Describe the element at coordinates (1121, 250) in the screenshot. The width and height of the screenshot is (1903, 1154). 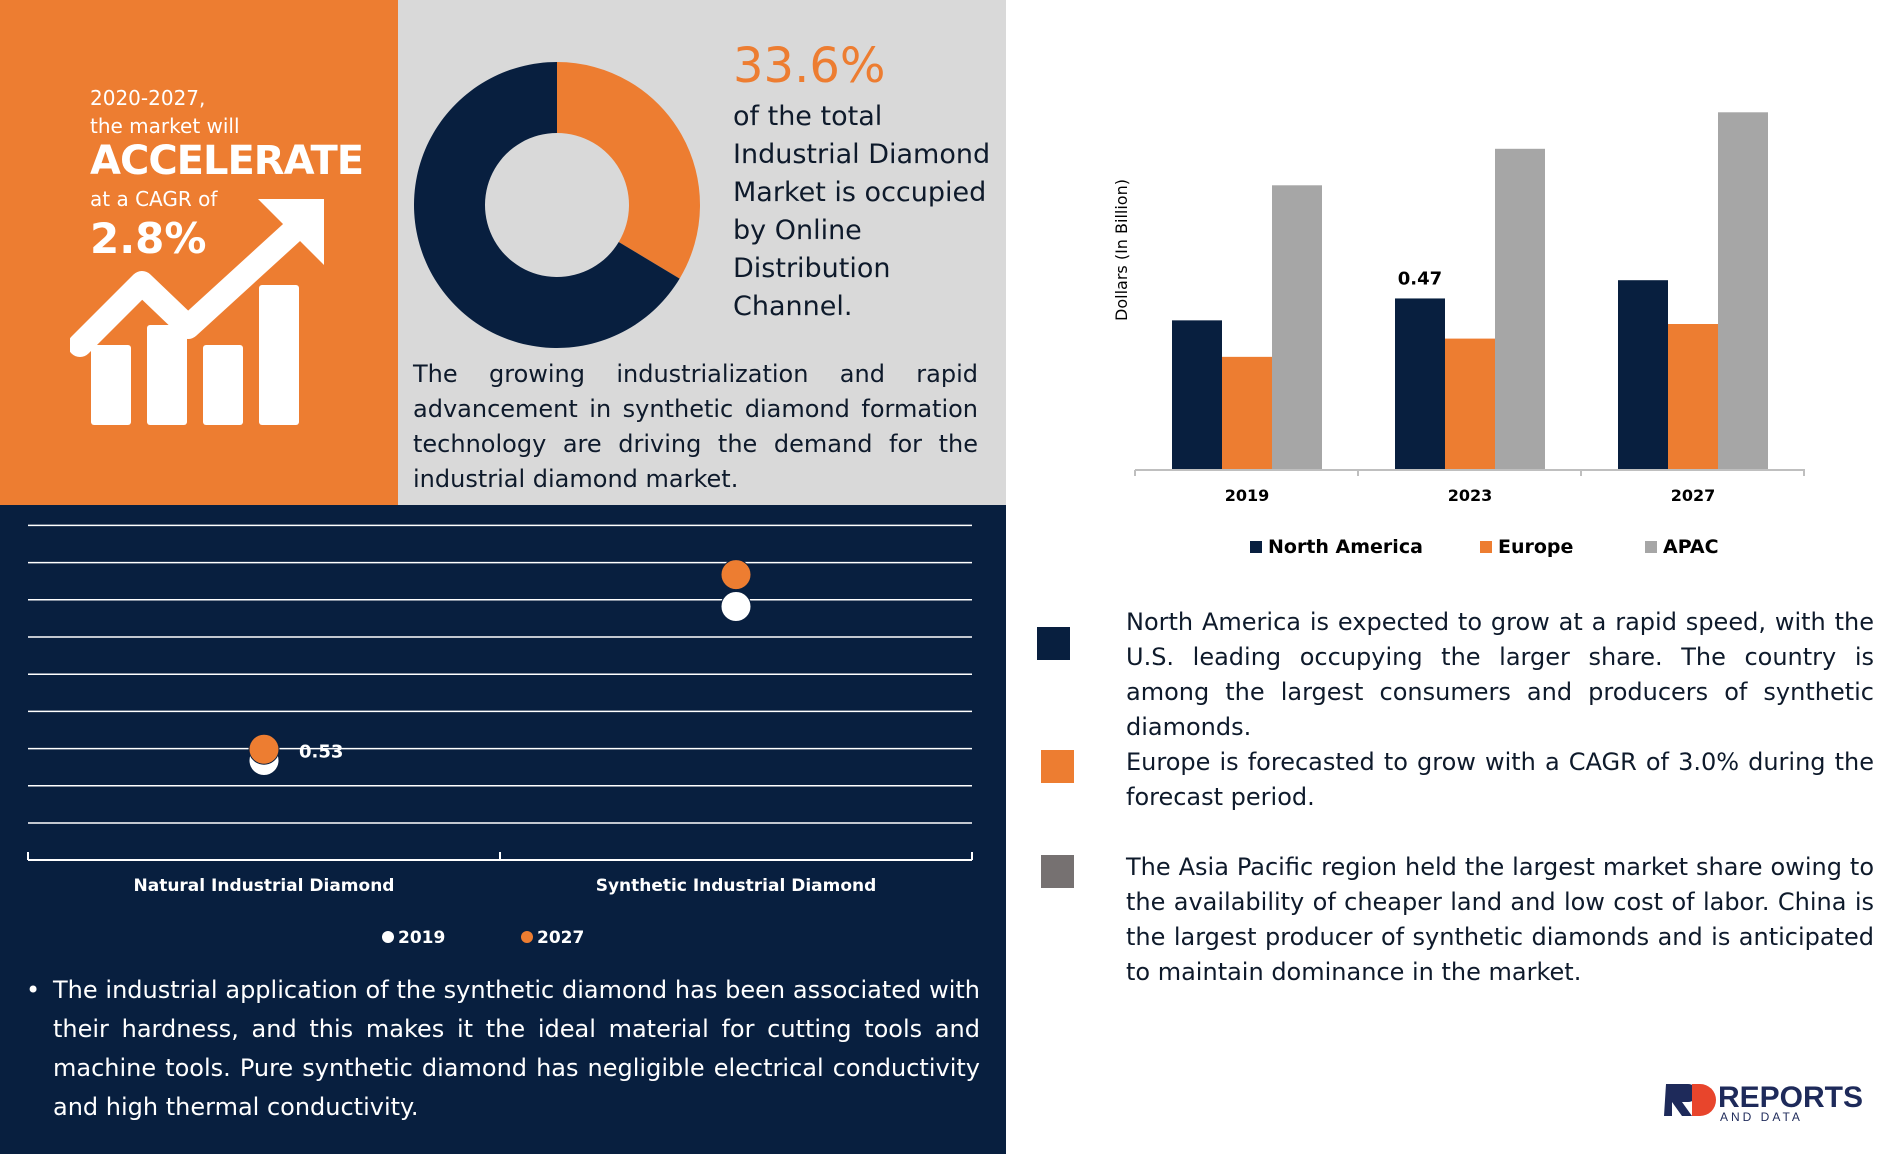
I see `bar-y-axis-label: Dollars (In Billion)` at that location.